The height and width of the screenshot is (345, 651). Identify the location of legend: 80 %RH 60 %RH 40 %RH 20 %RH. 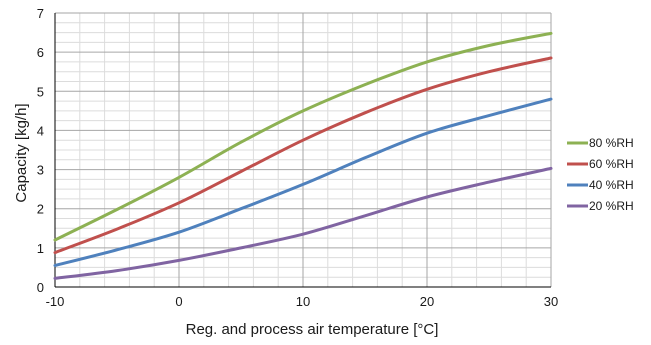
(600, 174).